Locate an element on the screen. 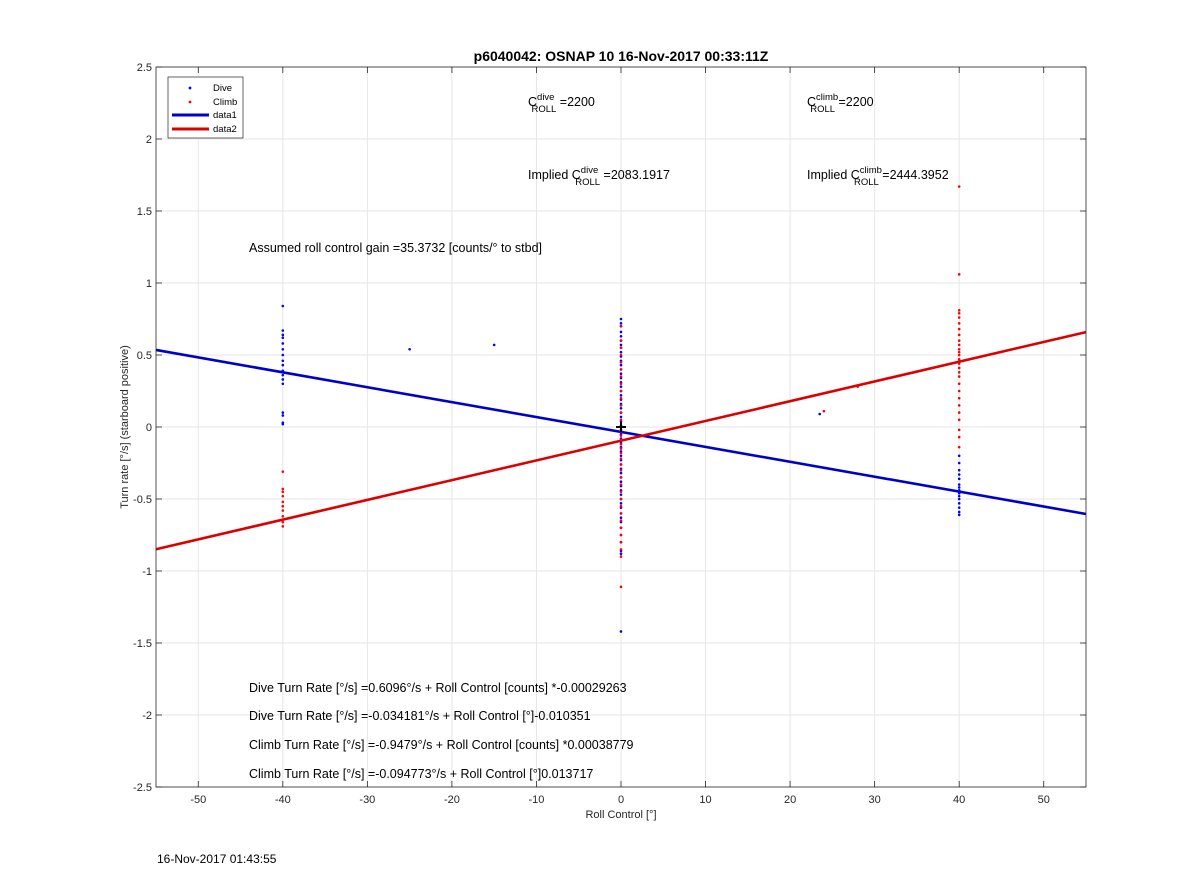 The height and width of the screenshot is (885, 1200). x-tick-label: 20 is located at coordinates (790, 800).